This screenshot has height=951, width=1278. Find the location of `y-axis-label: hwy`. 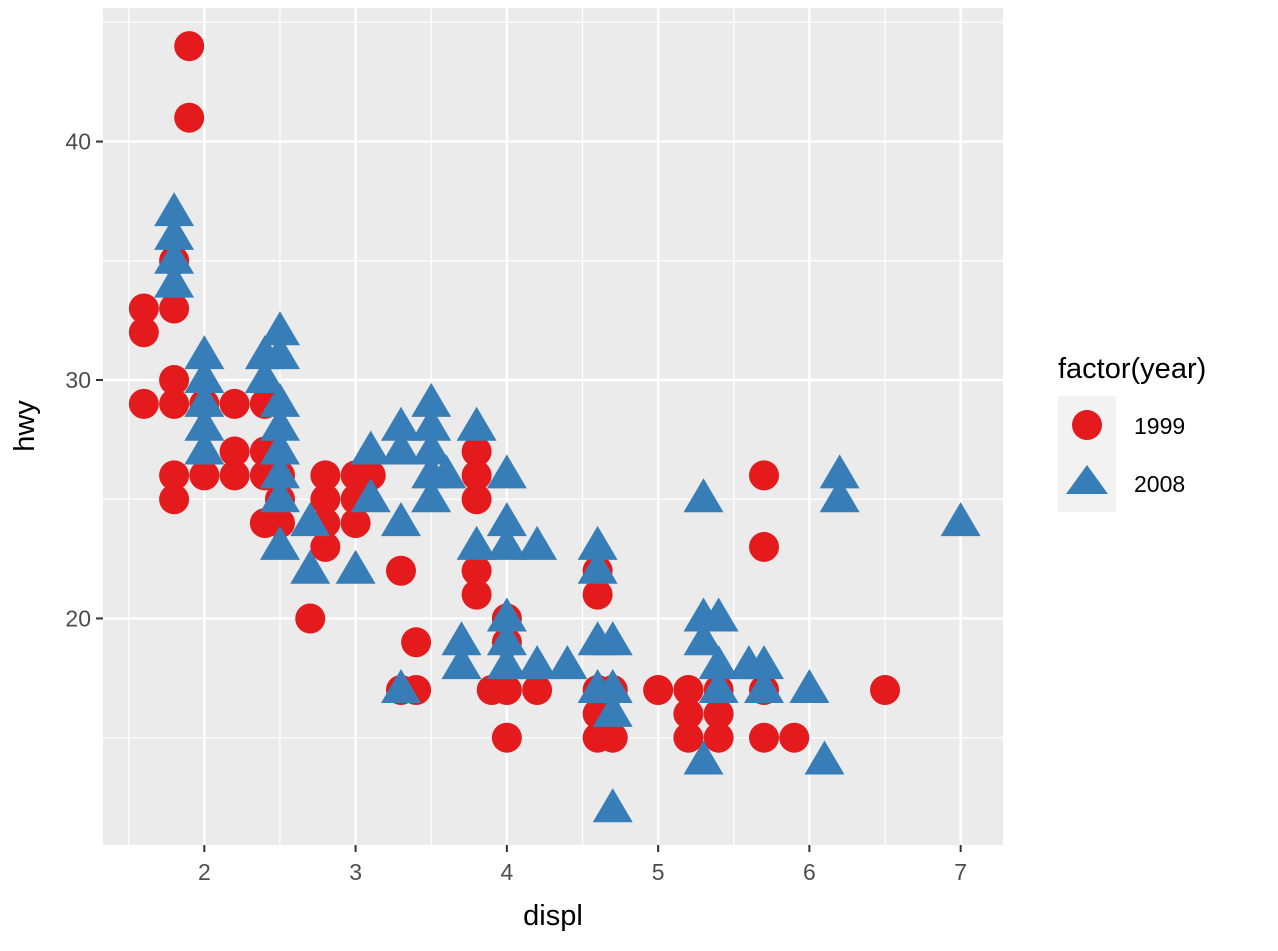

y-axis-label: hwy is located at coordinates (25, 426).